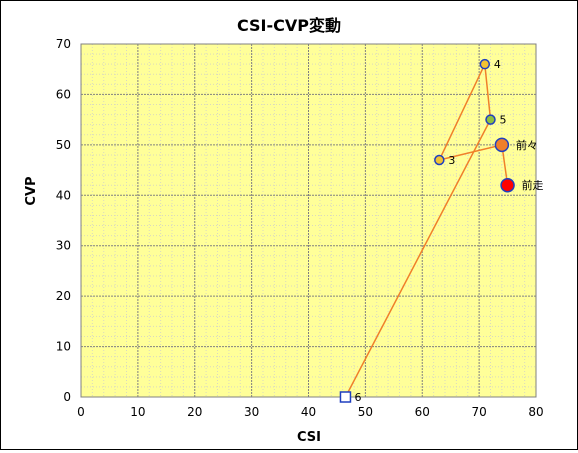  What do you see at coordinates (533, 185) in the screenshot?
I see `data-point-label: 前走` at bounding box center [533, 185].